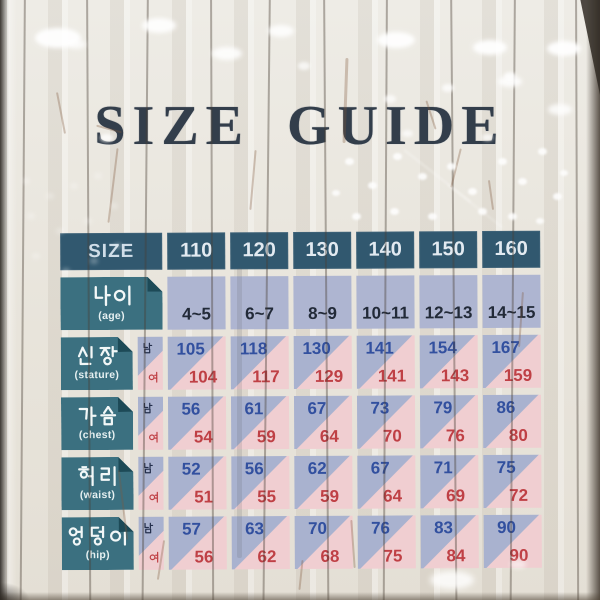 This screenshot has height=600, width=600. Describe the element at coordinates (322, 362) in the screenshot. I see `data-cell-r0-c2: 130 129` at that location.